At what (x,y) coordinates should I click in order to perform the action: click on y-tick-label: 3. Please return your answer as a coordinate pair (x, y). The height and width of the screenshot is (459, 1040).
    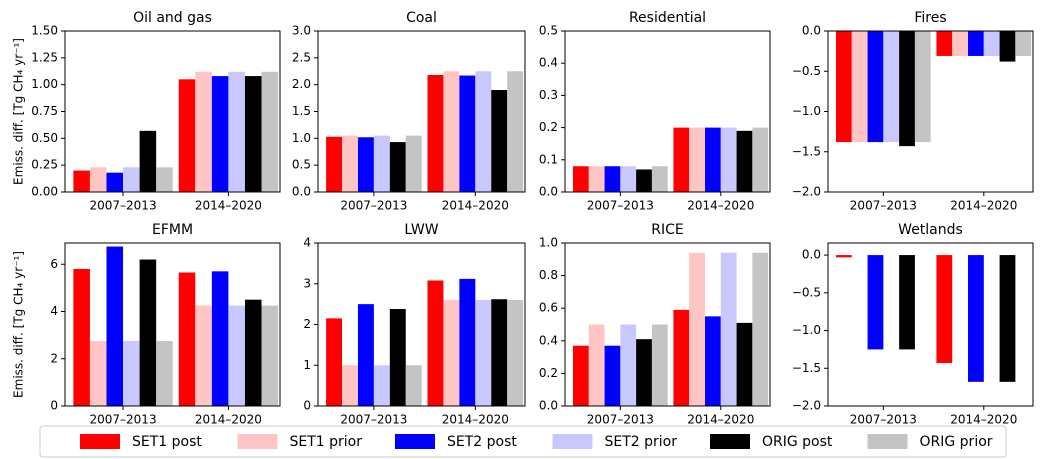
    Looking at the image, I should click on (307, 283).